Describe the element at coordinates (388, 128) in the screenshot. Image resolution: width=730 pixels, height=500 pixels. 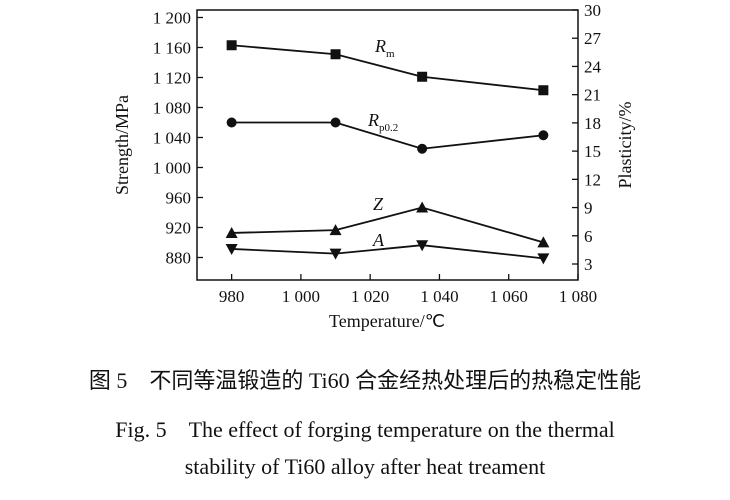
I see `series-subscript: p0.2` at that location.